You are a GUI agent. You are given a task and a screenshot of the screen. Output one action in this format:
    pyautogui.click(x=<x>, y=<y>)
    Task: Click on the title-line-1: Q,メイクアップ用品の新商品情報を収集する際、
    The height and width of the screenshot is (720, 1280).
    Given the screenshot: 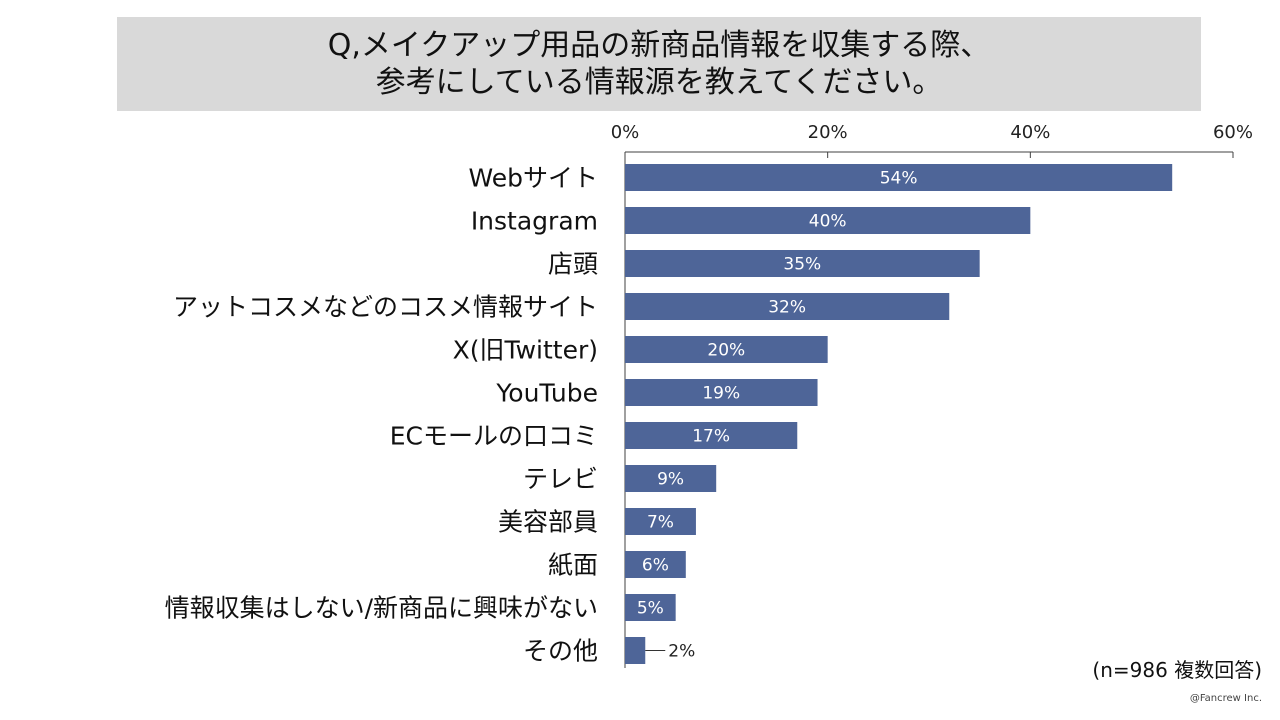 What is the action you would take?
    pyautogui.click(x=659, y=45)
    